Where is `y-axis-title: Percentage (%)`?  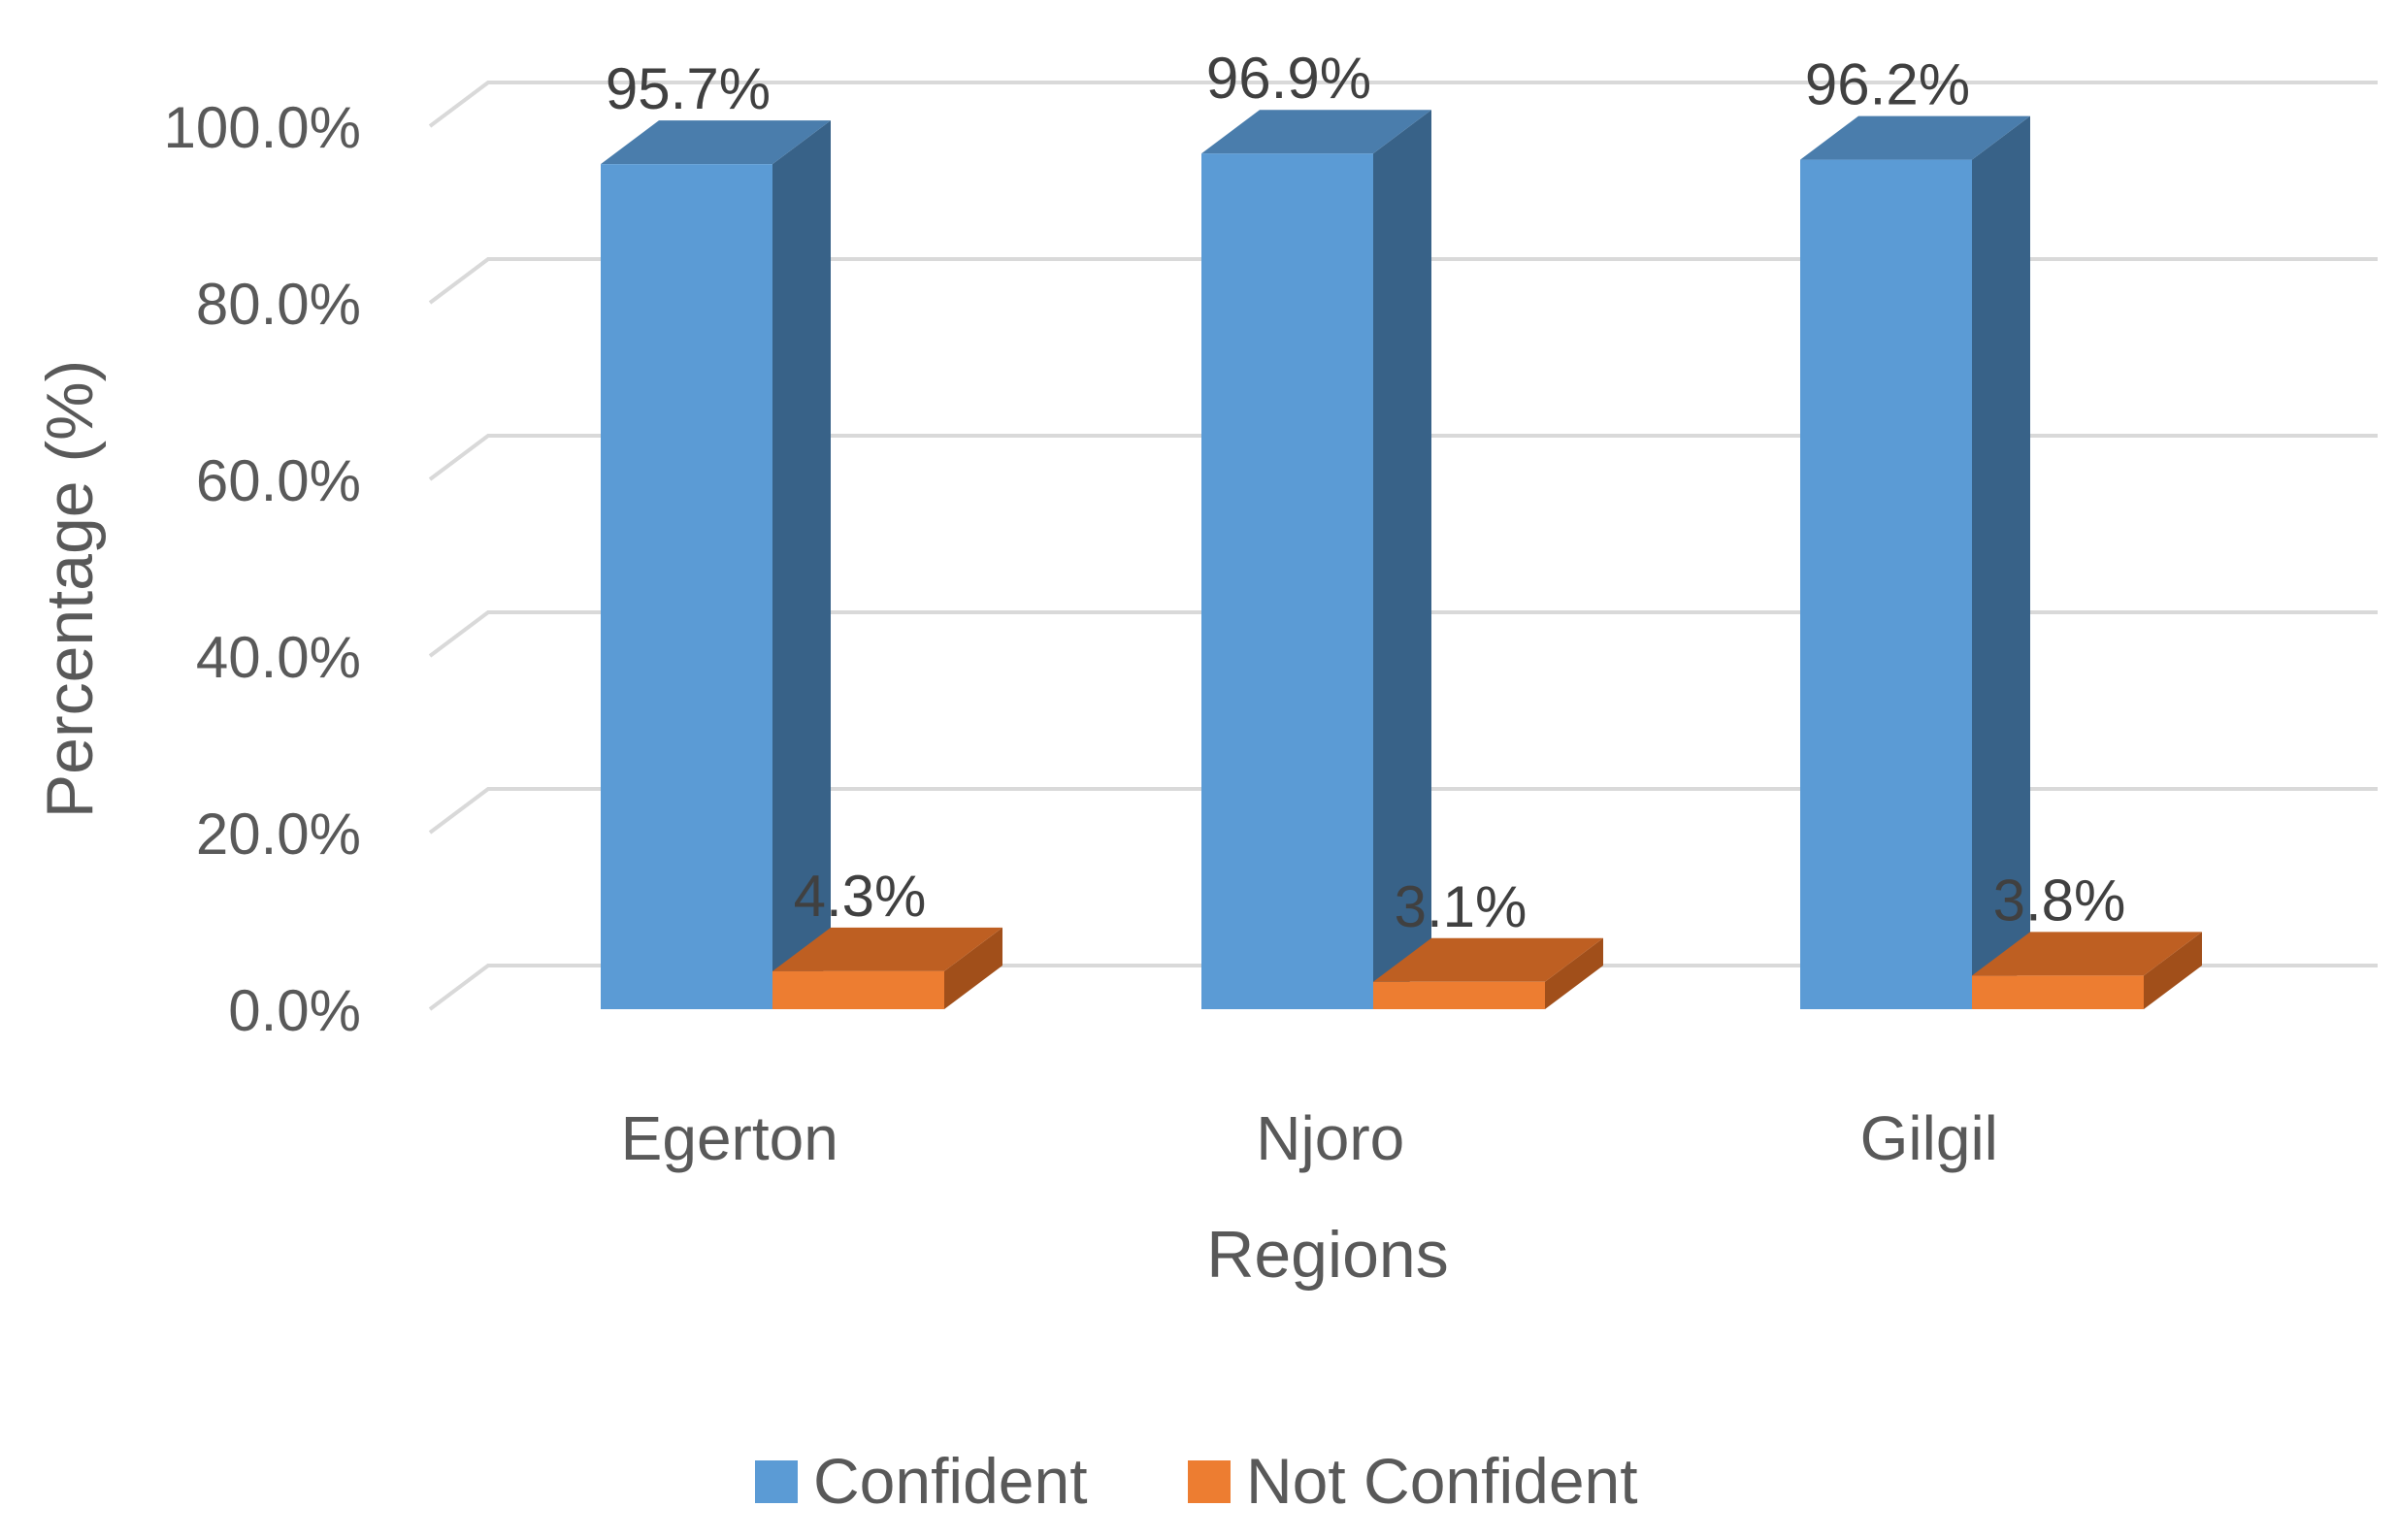 y-axis-title: Percentage (%) is located at coordinates (70, 589).